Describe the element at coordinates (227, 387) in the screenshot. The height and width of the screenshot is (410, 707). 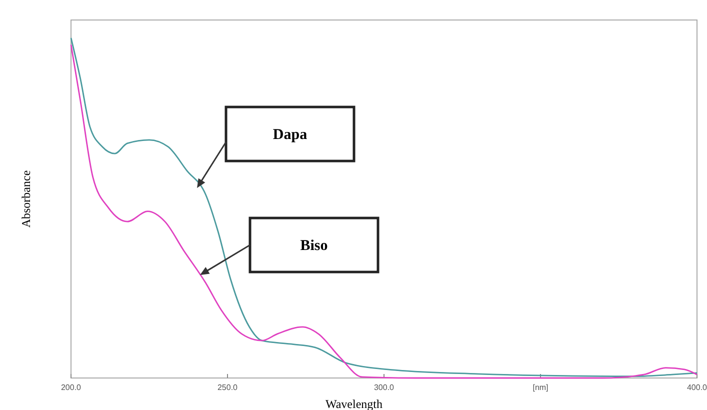
I see `x-tick-label: 250.0` at that location.